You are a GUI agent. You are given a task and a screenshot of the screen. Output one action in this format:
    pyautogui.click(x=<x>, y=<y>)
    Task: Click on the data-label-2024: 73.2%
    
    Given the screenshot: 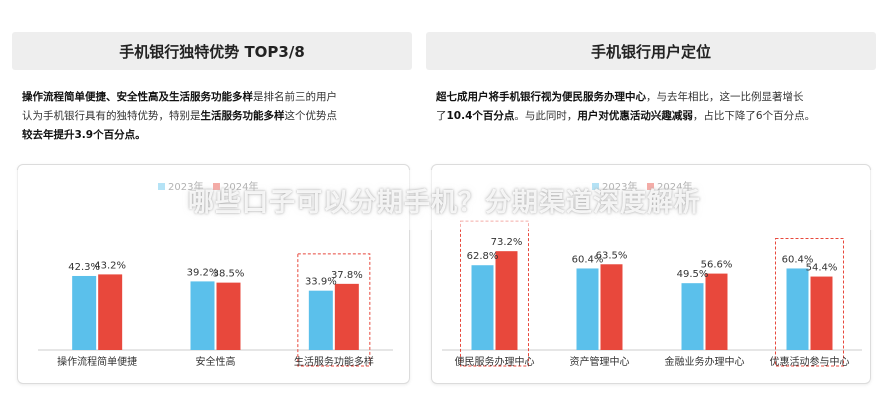 What is the action you would take?
    pyautogui.click(x=507, y=242)
    